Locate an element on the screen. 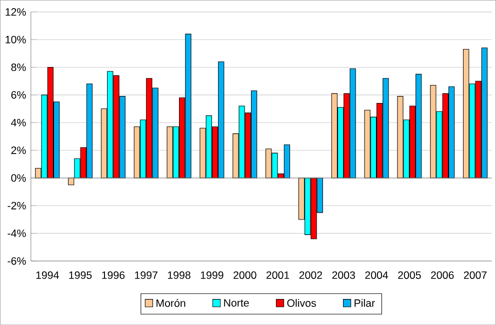 The width and height of the screenshot is (496, 325). y-tick-label: 8% is located at coordinates (18, 67).